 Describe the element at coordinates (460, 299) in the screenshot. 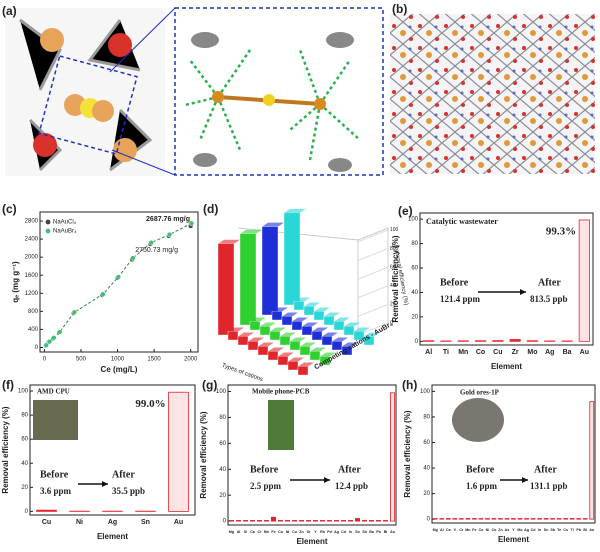

I see `annotation: 121.4 ppm` at that location.